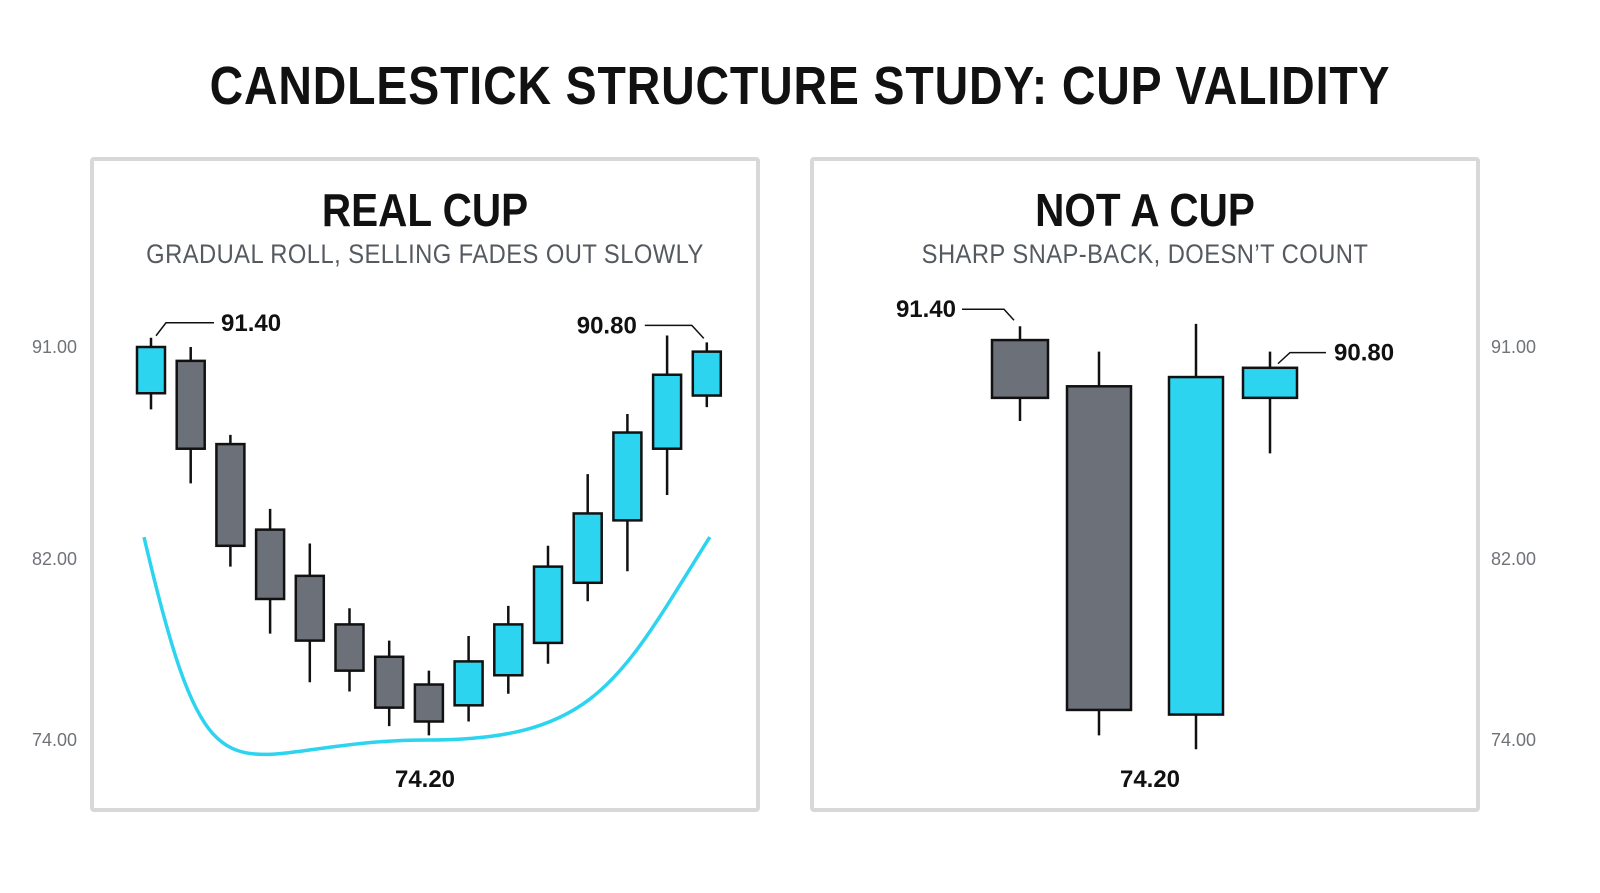  I want to click on panel-title: NOT A CUP, so click(1145, 210).